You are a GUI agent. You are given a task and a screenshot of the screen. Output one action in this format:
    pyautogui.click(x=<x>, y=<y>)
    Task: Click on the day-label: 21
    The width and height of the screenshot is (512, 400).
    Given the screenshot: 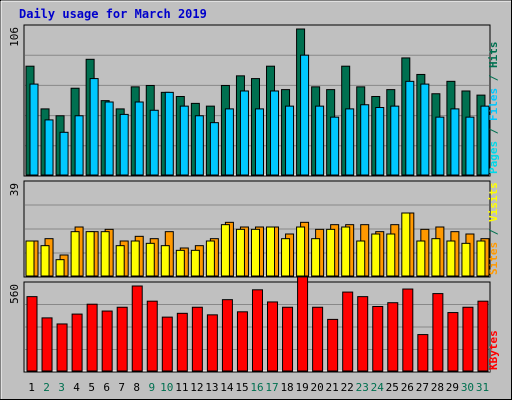 What is the action you would take?
    pyautogui.click(x=332, y=387)
    